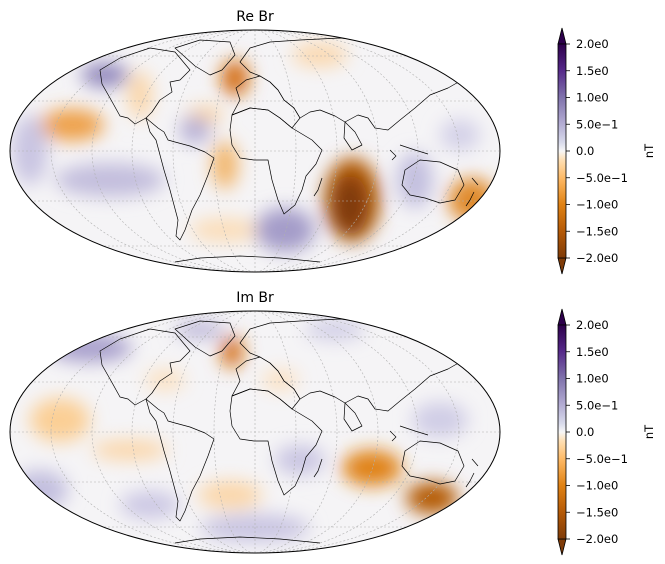 Image resolution: width=665 pixels, height=564 pixels. What do you see at coordinates (255, 17) in the screenshot?
I see `panel-title: Re Br` at bounding box center [255, 17].